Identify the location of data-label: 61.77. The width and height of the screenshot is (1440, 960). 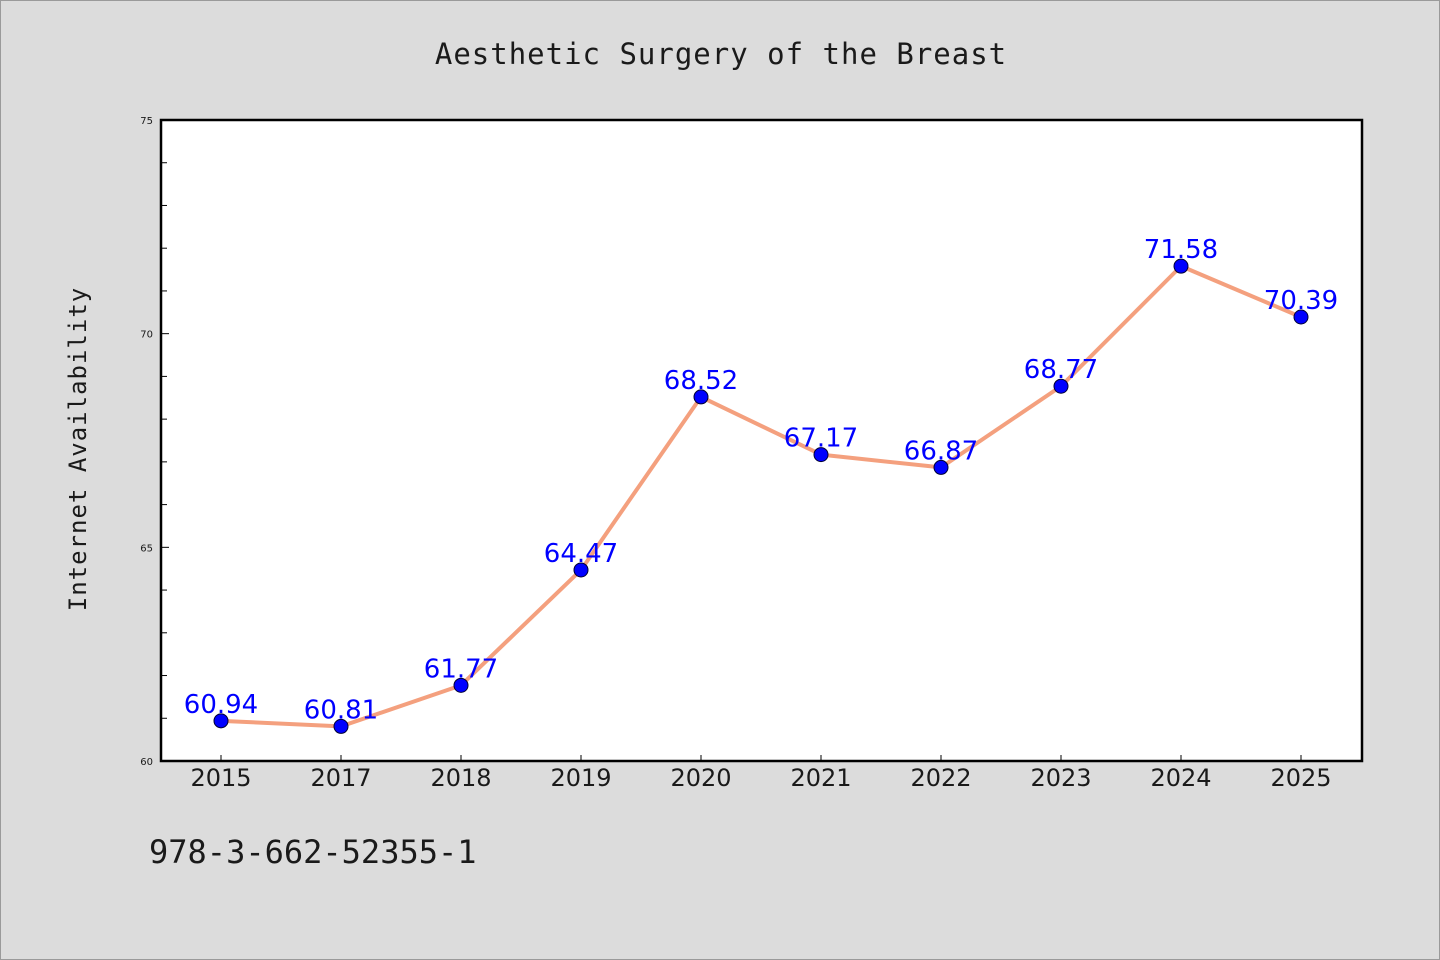
(461, 669).